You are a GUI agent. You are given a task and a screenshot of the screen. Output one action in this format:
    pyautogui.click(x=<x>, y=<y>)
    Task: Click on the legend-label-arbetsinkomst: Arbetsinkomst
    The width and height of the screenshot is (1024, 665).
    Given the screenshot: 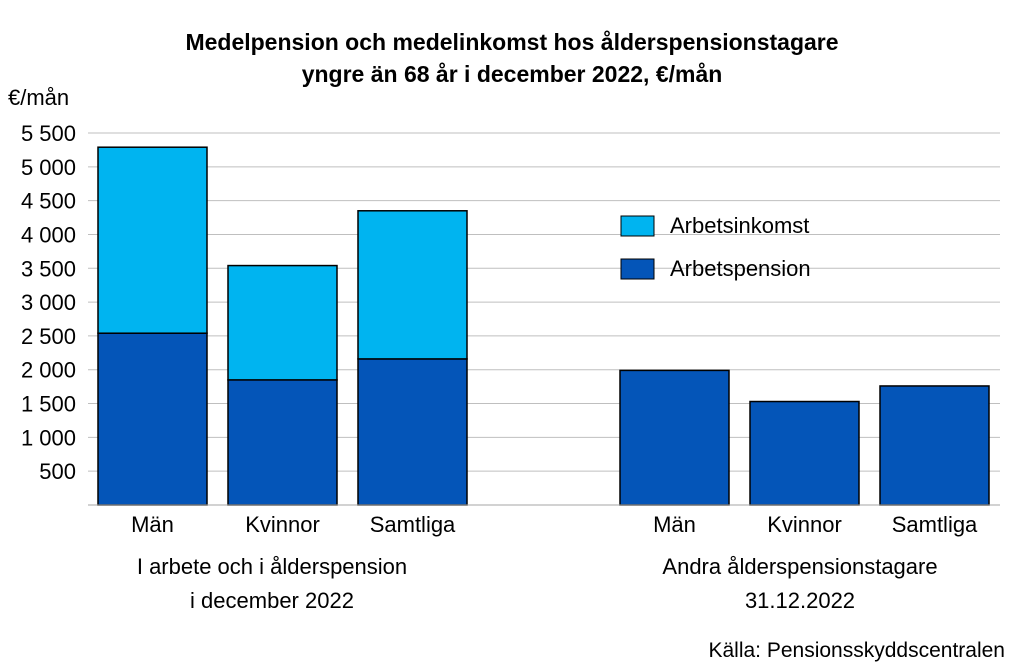 What is the action you would take?
    pyautogui.click(x=739, y=225)
    